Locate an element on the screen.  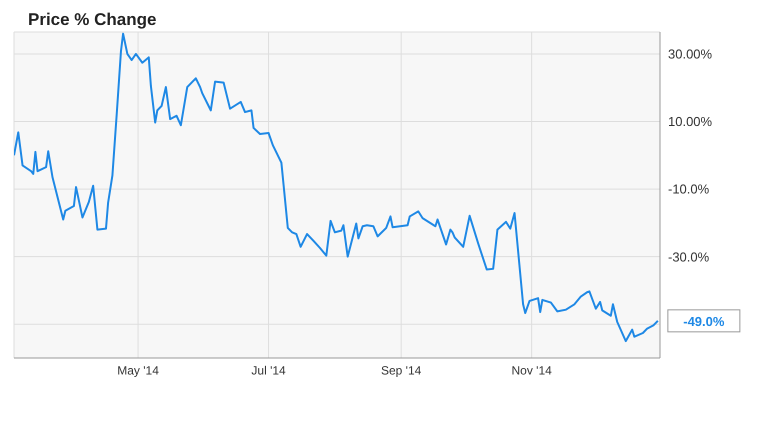
x-tick-label: May '14 is located at coordinates (138, 371).